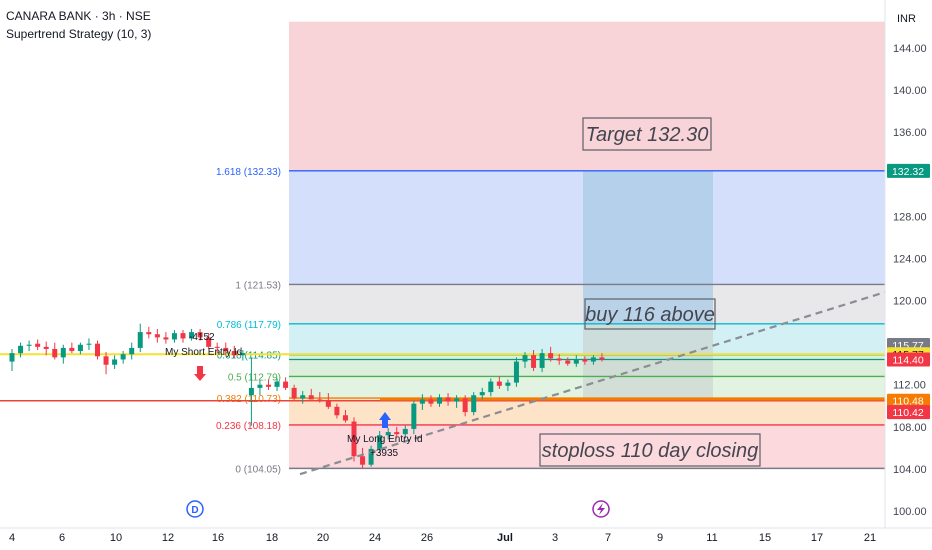 This screenshot has width=932, height=550. What do you see at coordinates (258, 285) in the screenshot?
I see `fib-level-label: 1 (121.53)` at bounding box center [258, 285].